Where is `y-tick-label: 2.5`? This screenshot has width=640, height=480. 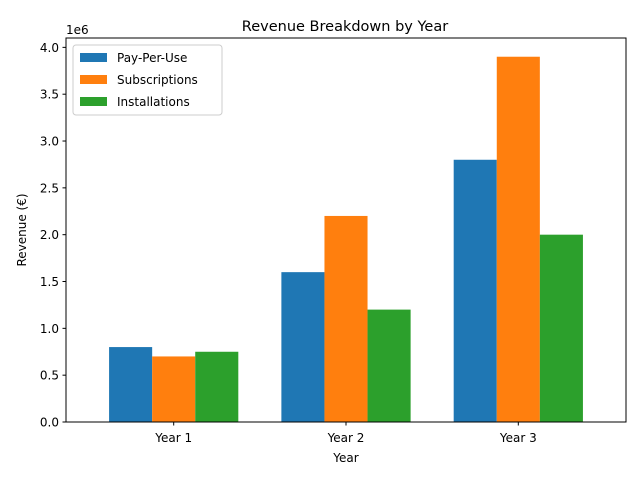
y-tick-label: 2.5 is located at coordinates (49, 188).